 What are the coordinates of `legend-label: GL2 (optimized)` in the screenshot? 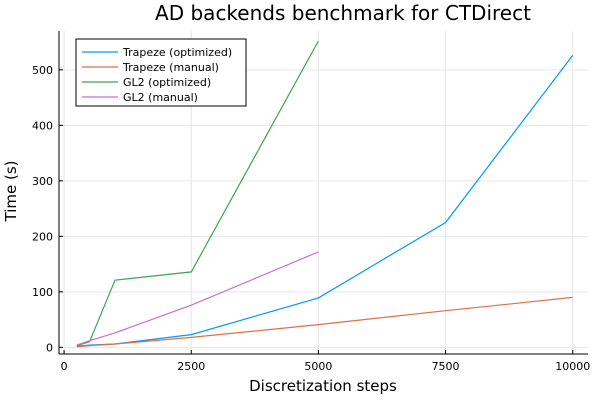 It's located at (167, 82).